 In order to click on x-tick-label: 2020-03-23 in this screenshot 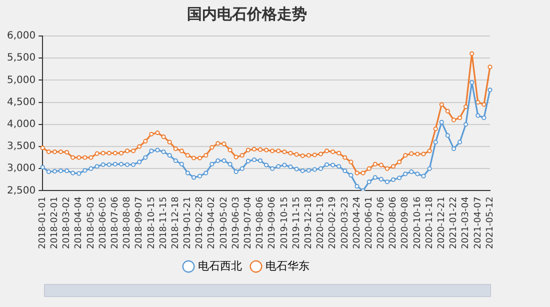, I will do `click(345, 223)`.